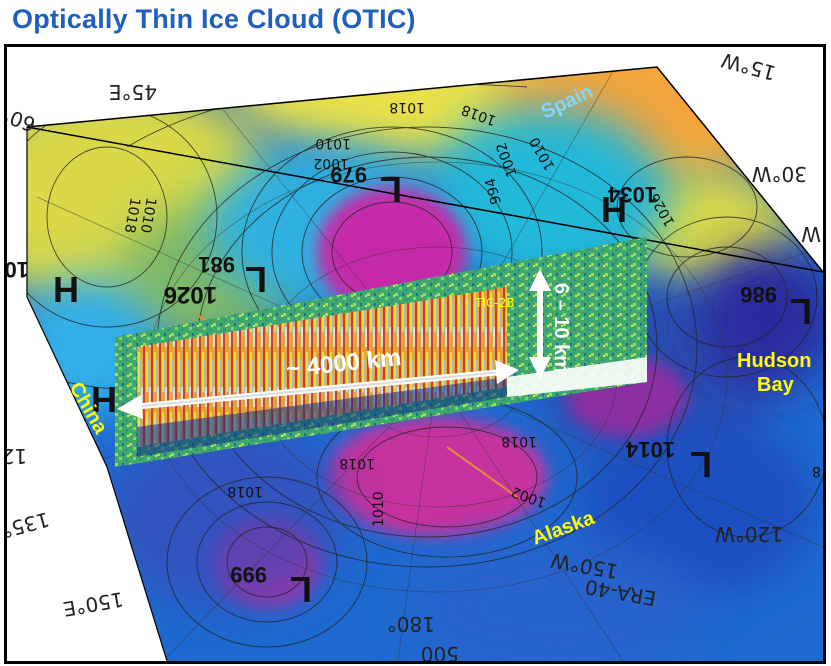  I want to click on l979-letter: L, so click(391, 189).